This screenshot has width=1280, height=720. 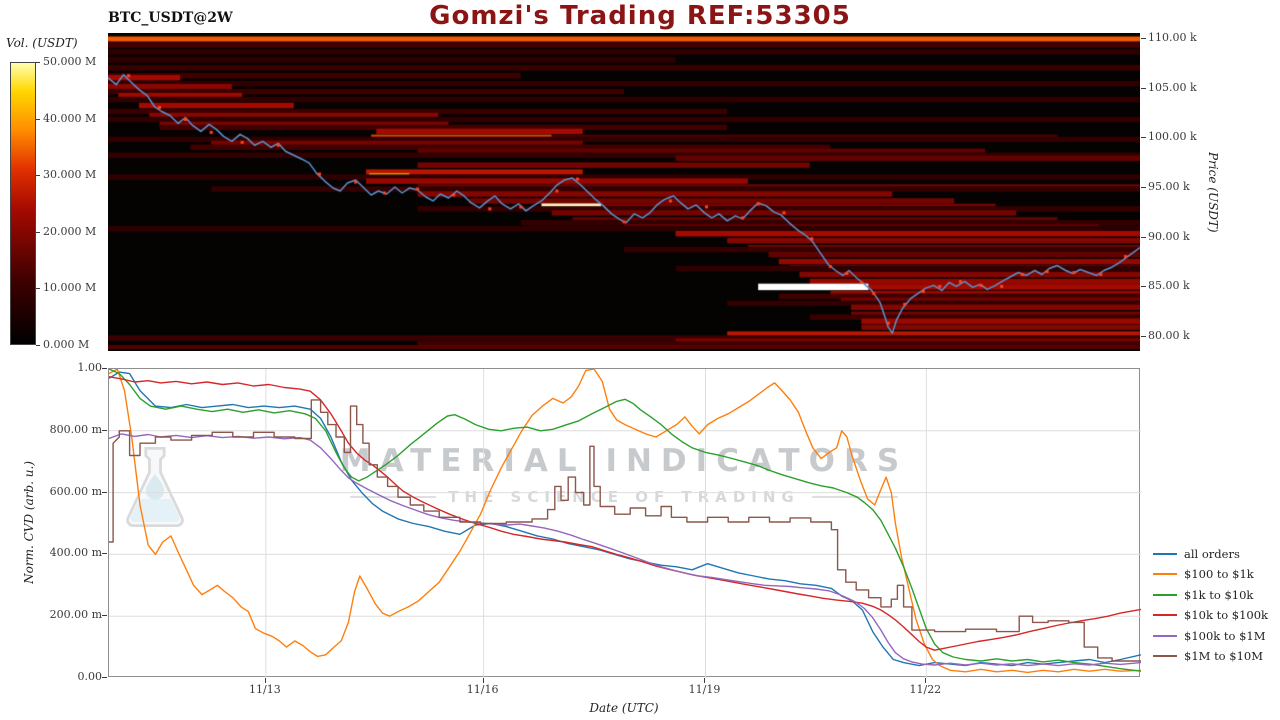 I want to click on colorbar-tick-label: 20.000 M, so click(x=70, y=231).